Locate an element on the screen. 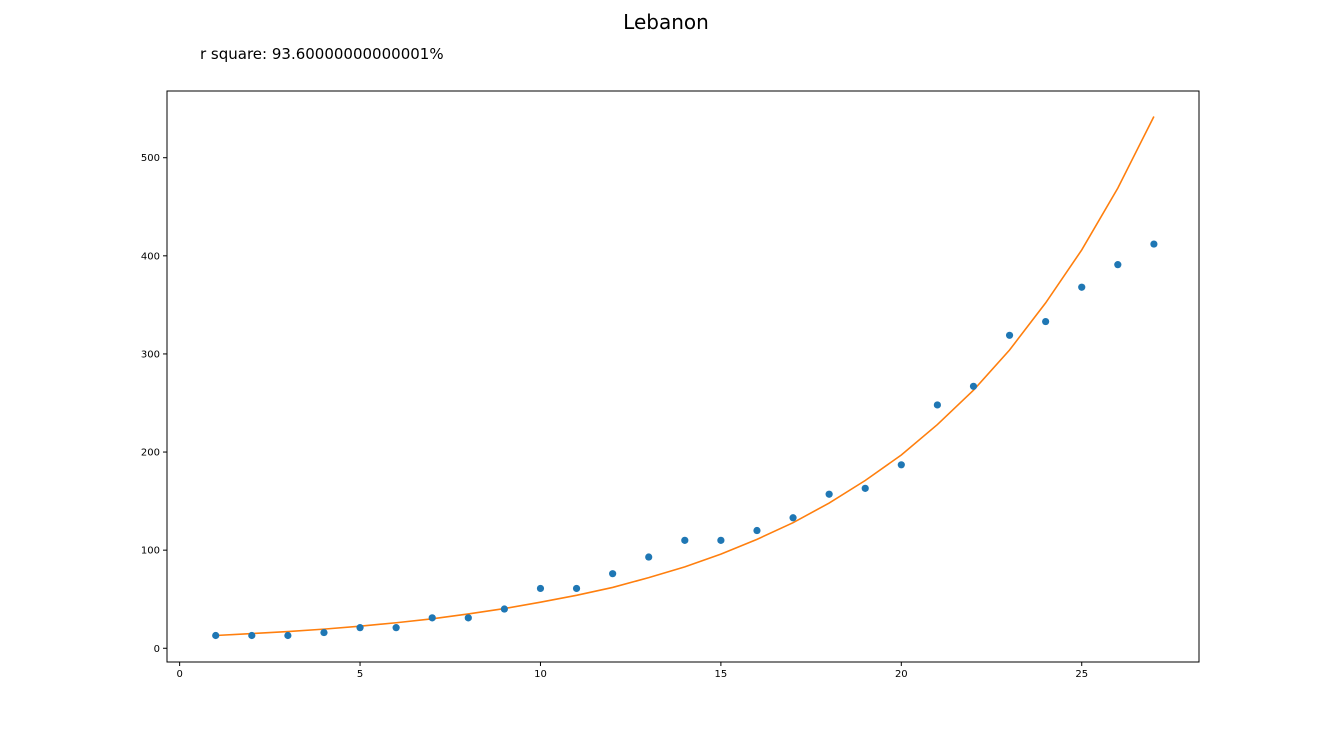 Image resolution: width=1332 pixels, height=756 pixels. y-tick-label: 100 is located at coordinates (150, 551).